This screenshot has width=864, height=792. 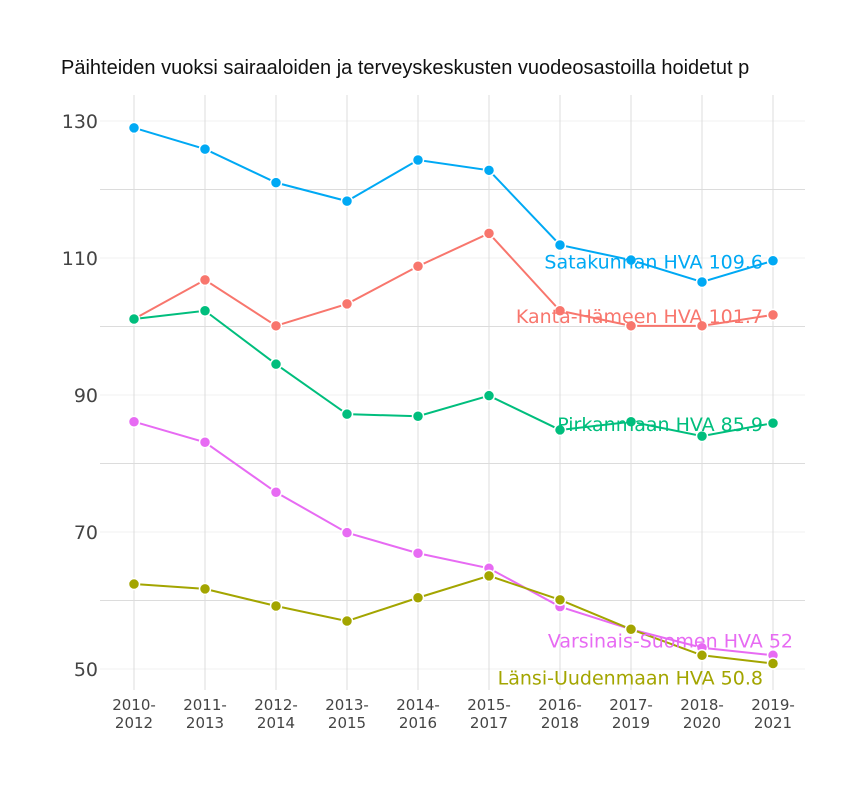 What do you see at coordinates (560, 723) in the screenshot?
I see `x-tick-label-line: 2018` at bounding box center [560, 723].